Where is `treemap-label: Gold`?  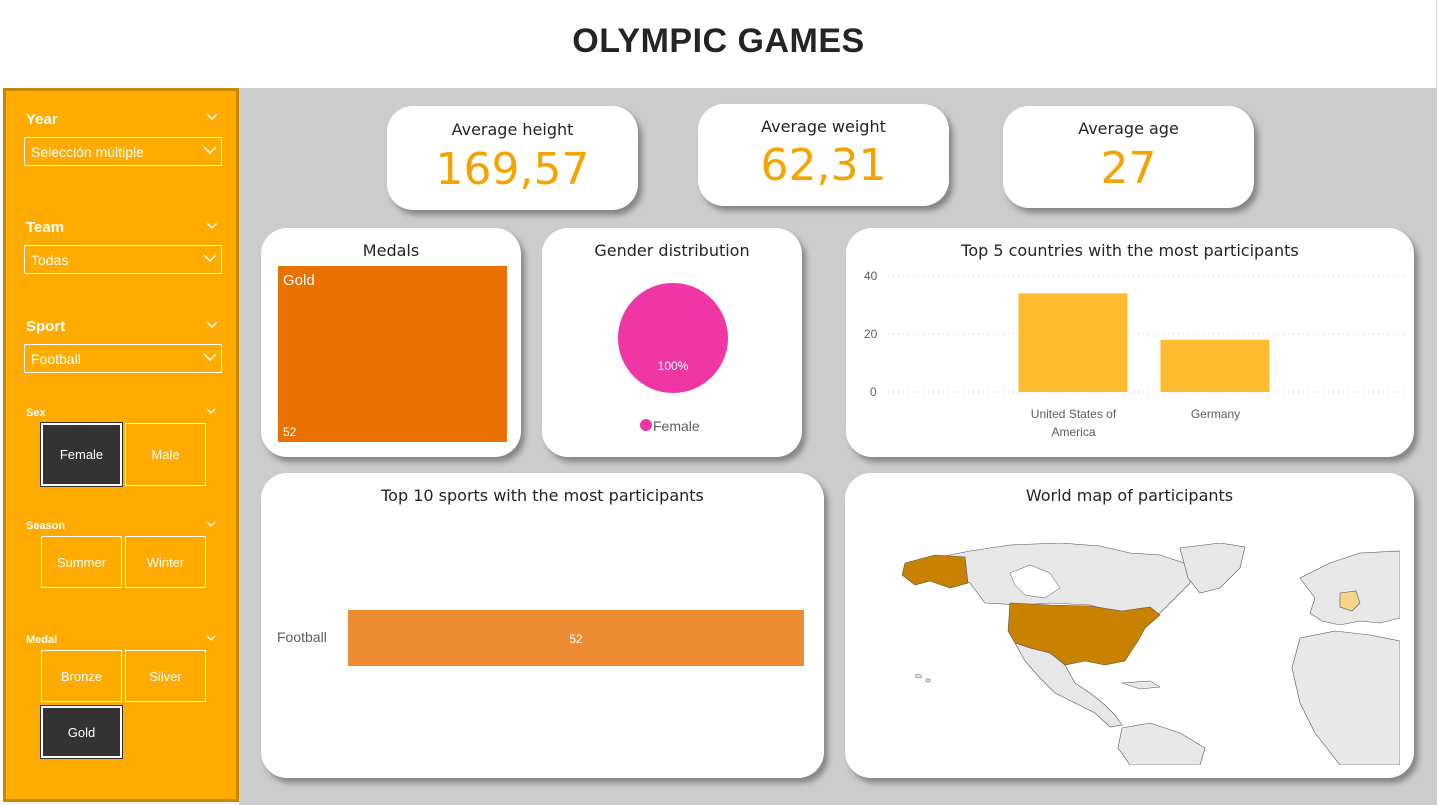
treemap-label: Gold is located at coordinates (299, 280).